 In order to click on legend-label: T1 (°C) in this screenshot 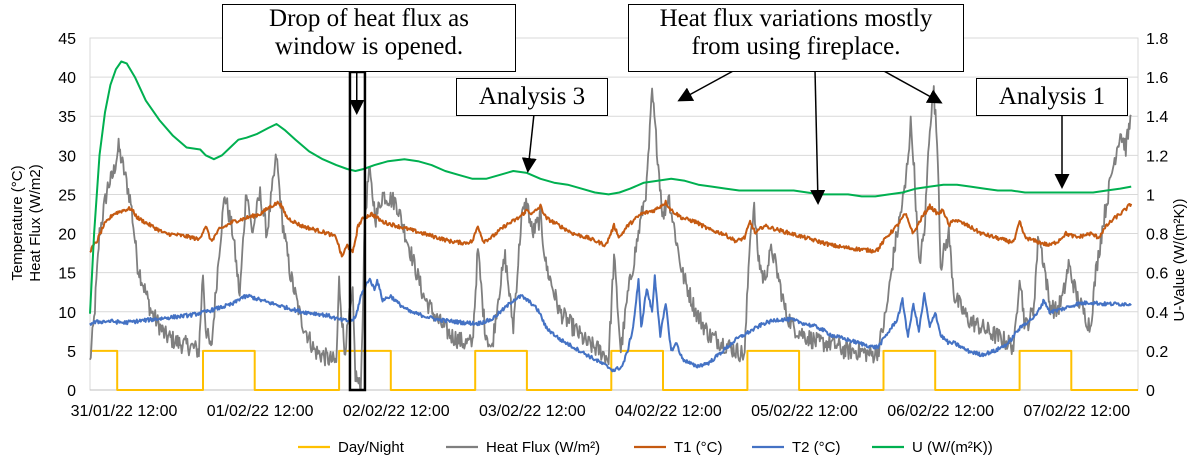, I will do `click(698, 447)`.